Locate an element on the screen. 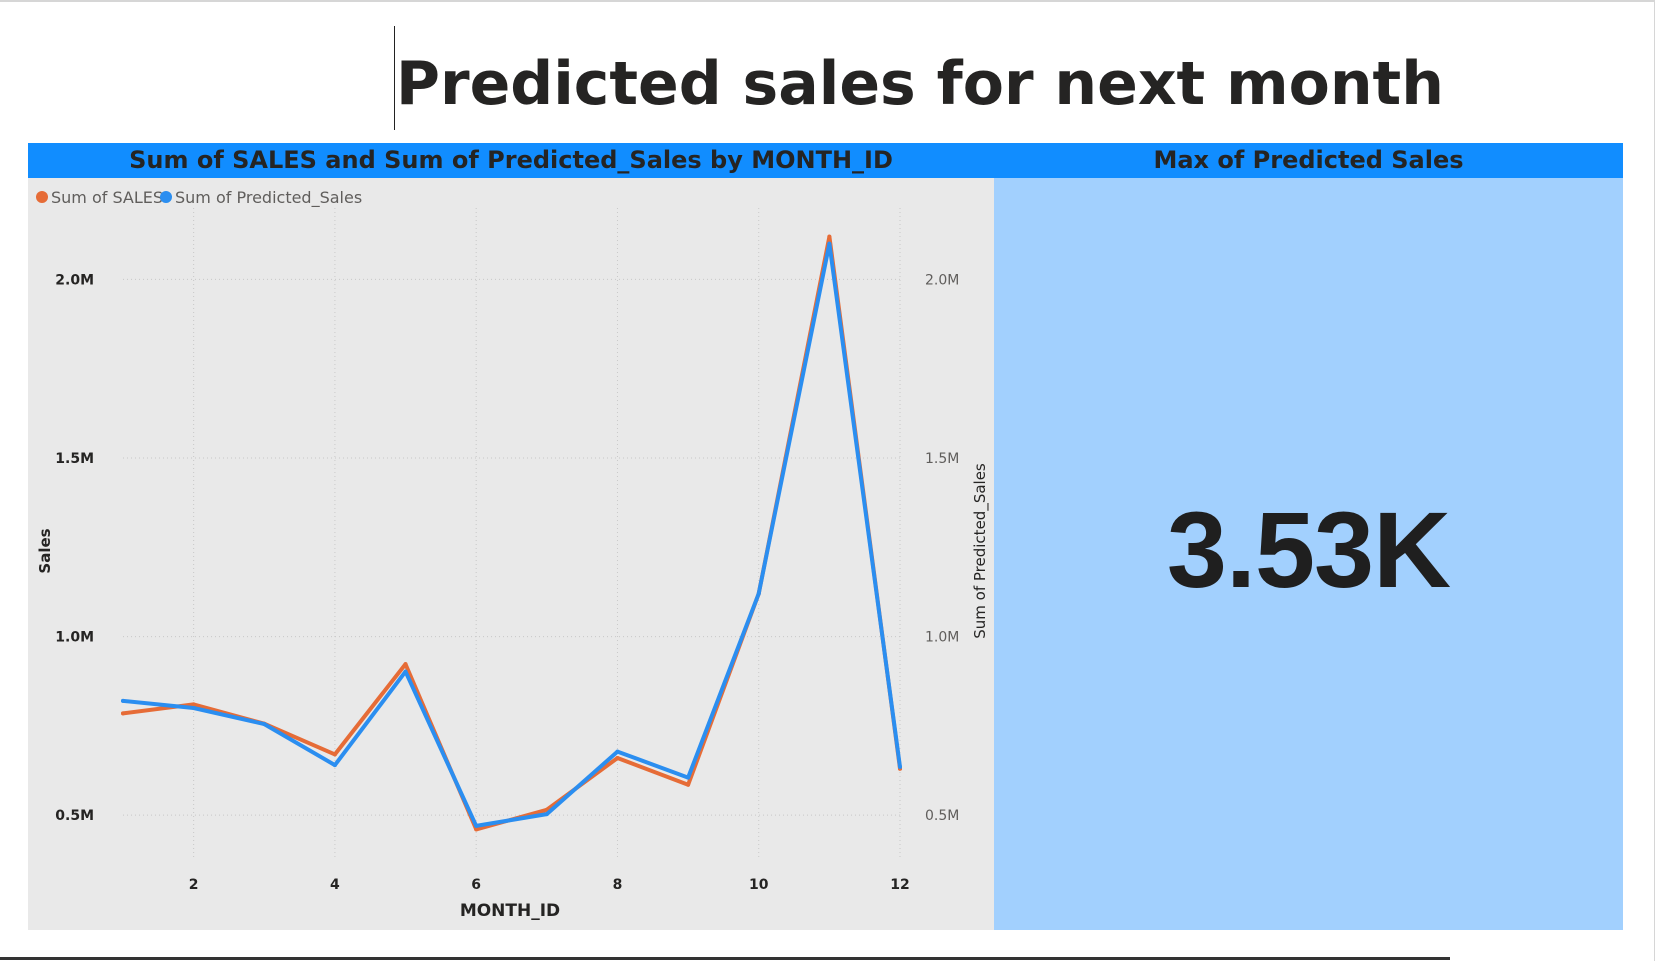 The image size is (1655, 961). y-tick-label: 2.0M is located at coordinates (74, 280).